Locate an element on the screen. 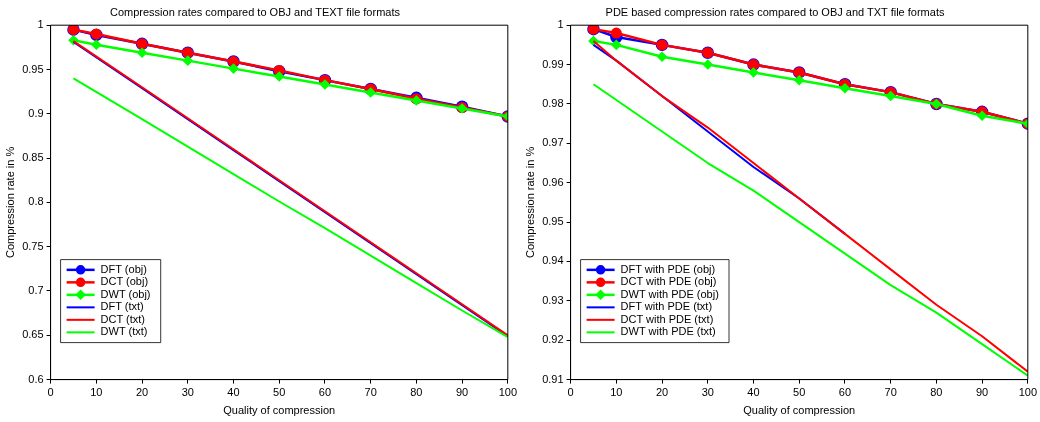 The width and height of the screenshot is (1040, 422). legend-label: DFT (txt) is located at coordinates (122, 306).